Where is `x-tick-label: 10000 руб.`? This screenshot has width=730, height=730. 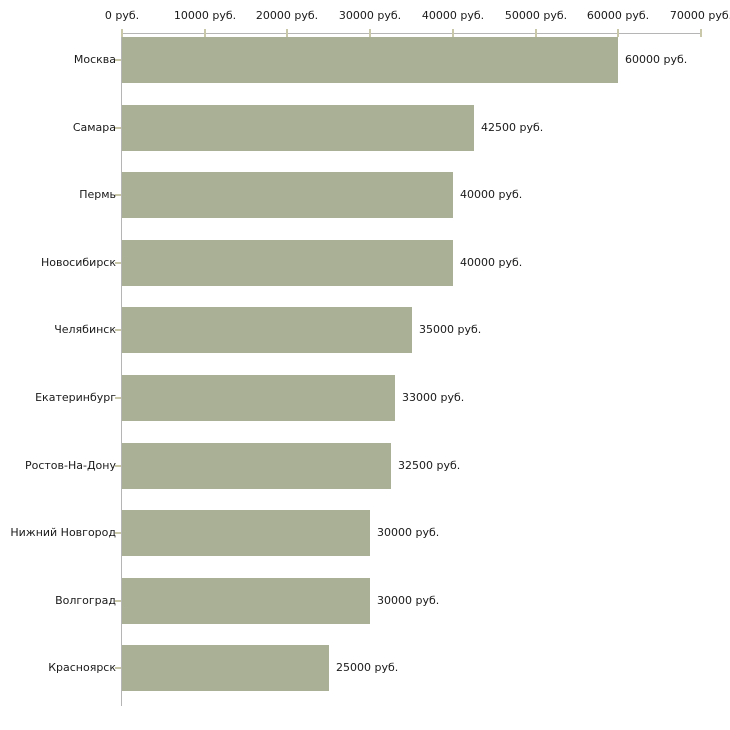
x-tick-label: 10000 руб. is located at coordinates (205, 15).